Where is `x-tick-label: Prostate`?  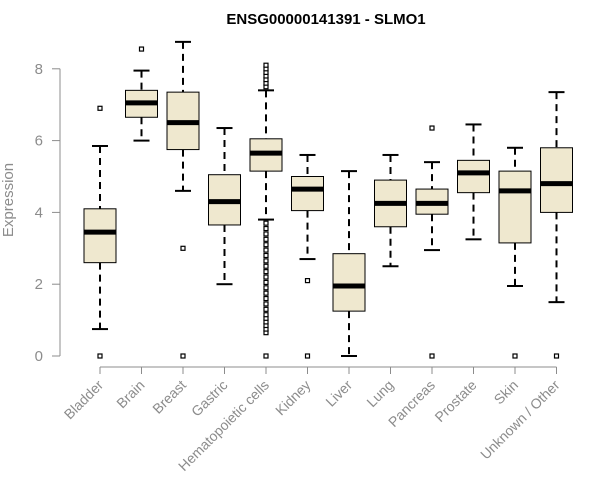 x-tick-label: Prostate is located at coordinates (455, 401).